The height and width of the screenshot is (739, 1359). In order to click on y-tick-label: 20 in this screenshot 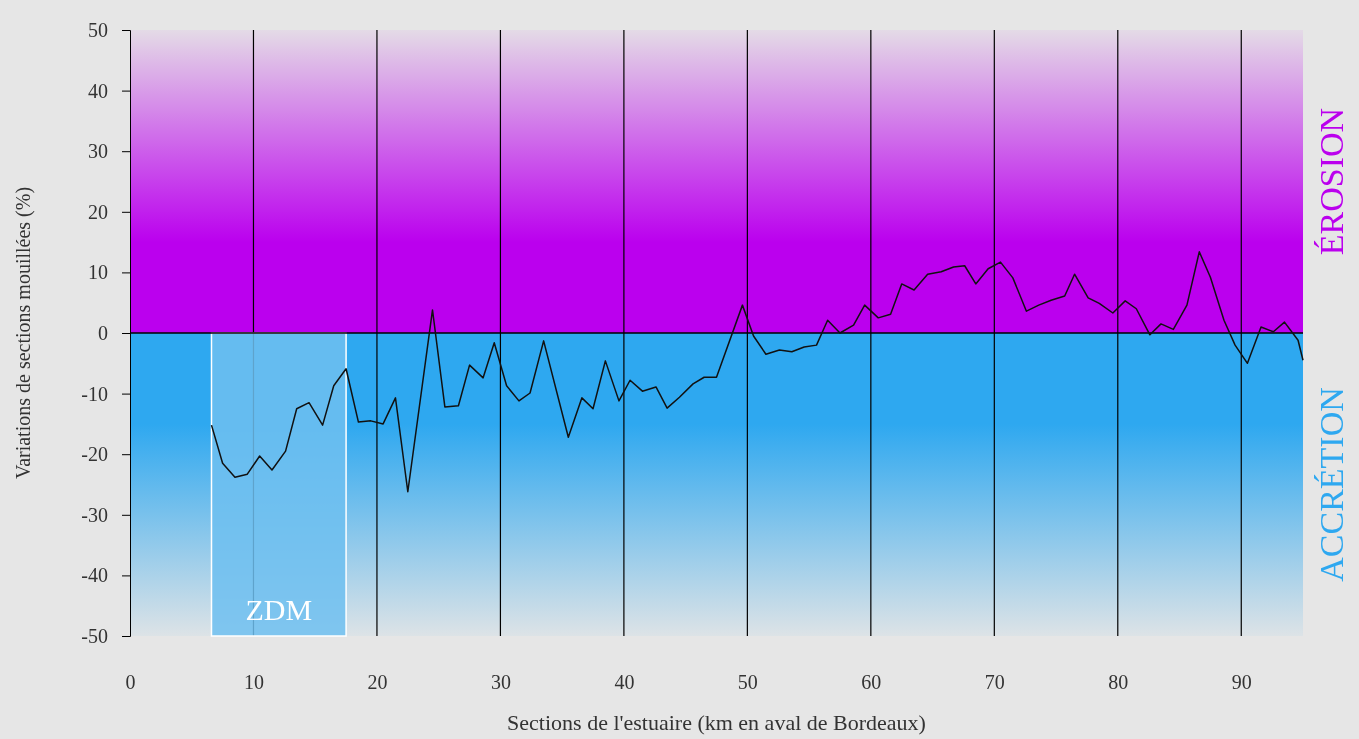, I will do `click(98, 211)`.